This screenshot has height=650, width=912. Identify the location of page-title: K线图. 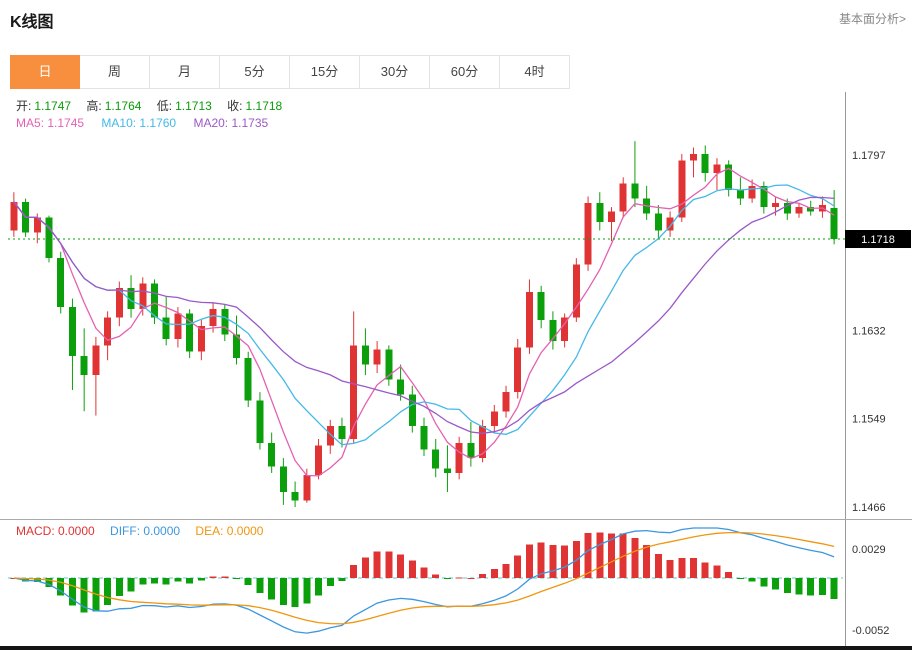
(32, 22).